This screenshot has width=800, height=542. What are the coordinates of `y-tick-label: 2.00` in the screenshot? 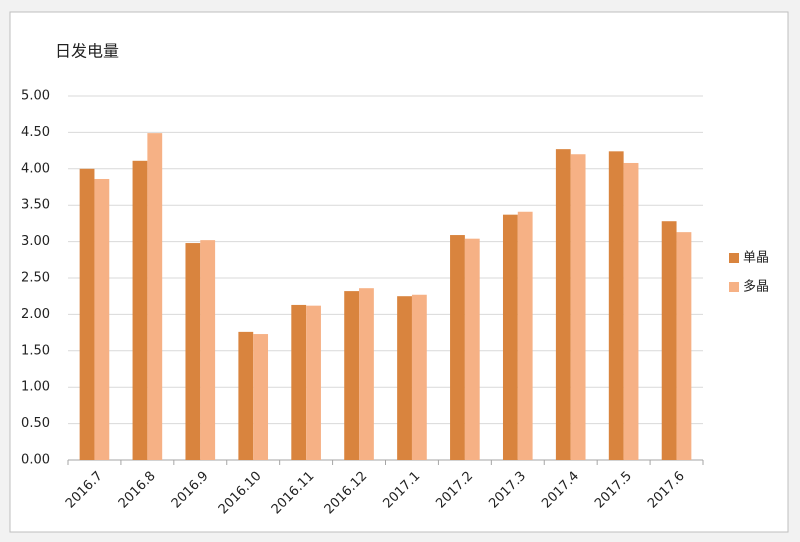 It's located at (35, 314).